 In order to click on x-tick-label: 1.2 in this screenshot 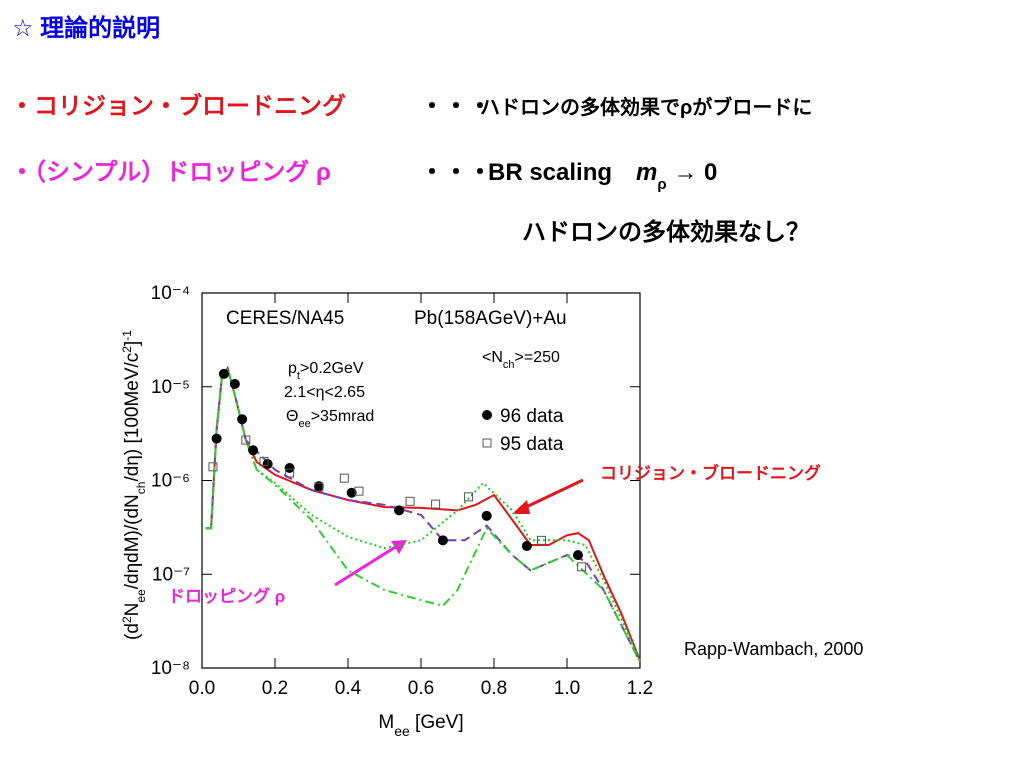, I will do `click(640, 688)`.